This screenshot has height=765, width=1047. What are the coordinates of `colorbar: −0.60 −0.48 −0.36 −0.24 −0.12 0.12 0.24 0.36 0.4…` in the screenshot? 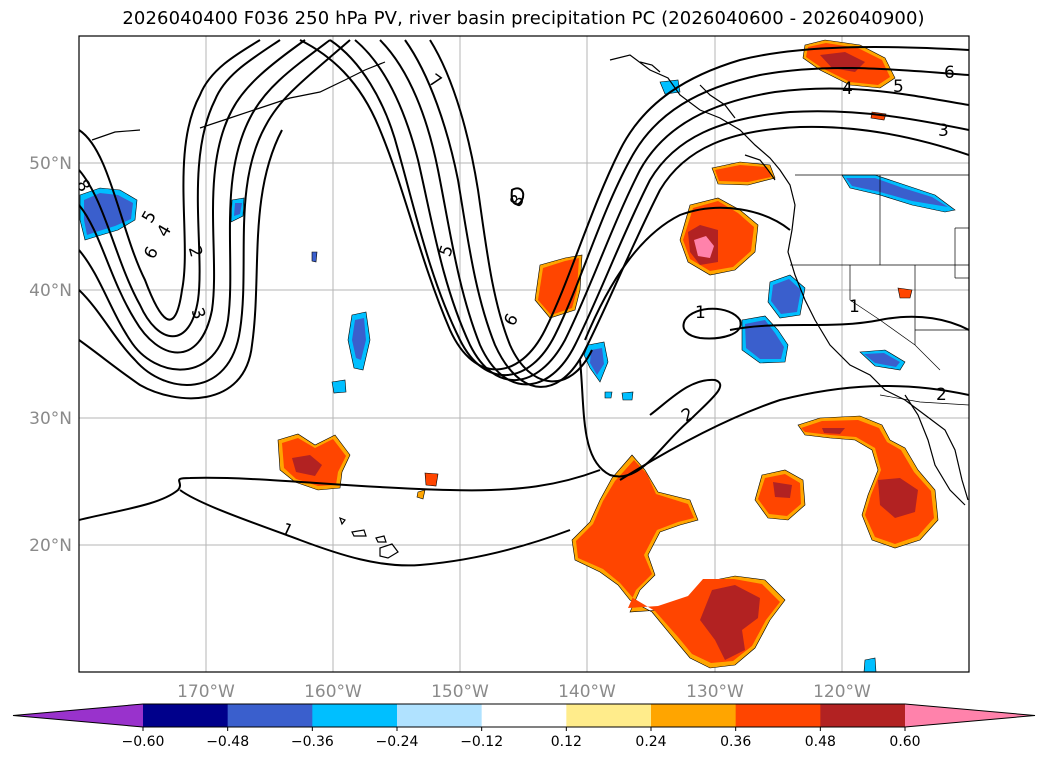 It's located at (524, 726).